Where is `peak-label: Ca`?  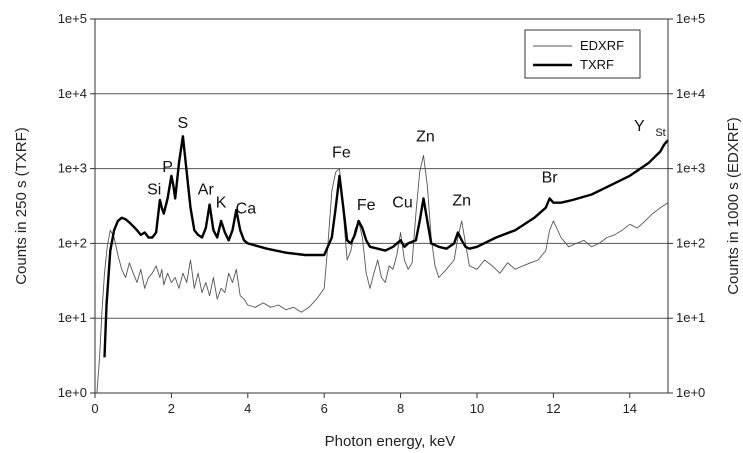
peak-label: Ca is located at coordinates (246, 209).